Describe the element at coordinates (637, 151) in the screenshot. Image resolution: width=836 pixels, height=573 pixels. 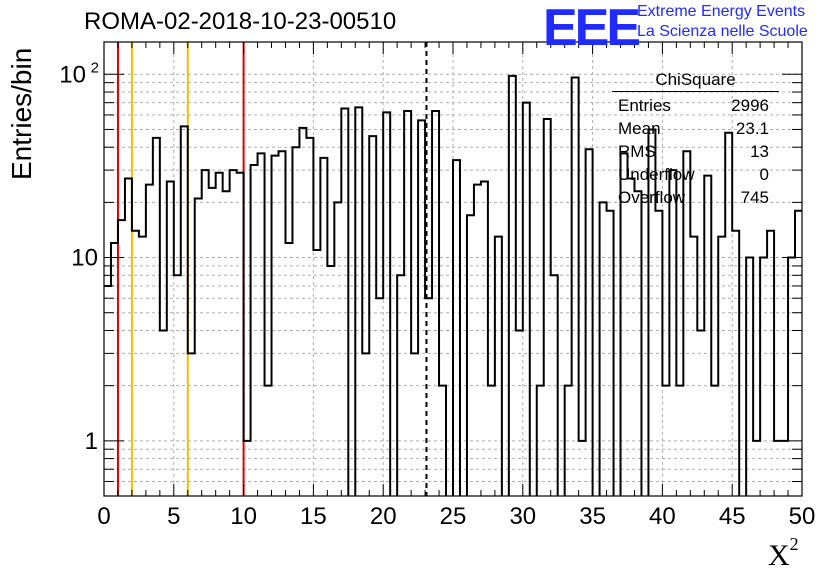
I see `stats-label: RMS` at that location.